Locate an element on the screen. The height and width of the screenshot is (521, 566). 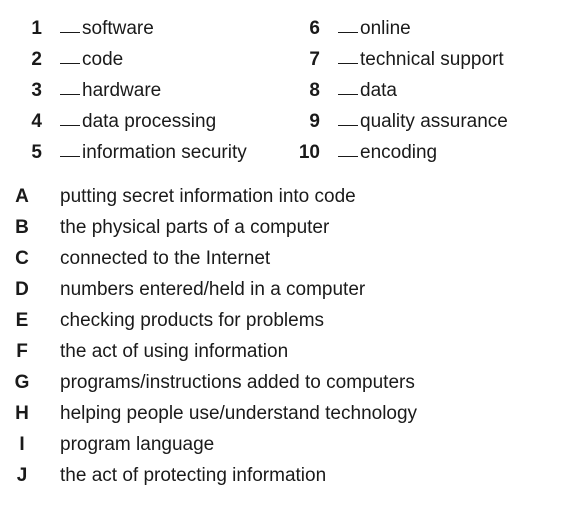
definition-text: the act of using information is located at coordinates (174, 351).